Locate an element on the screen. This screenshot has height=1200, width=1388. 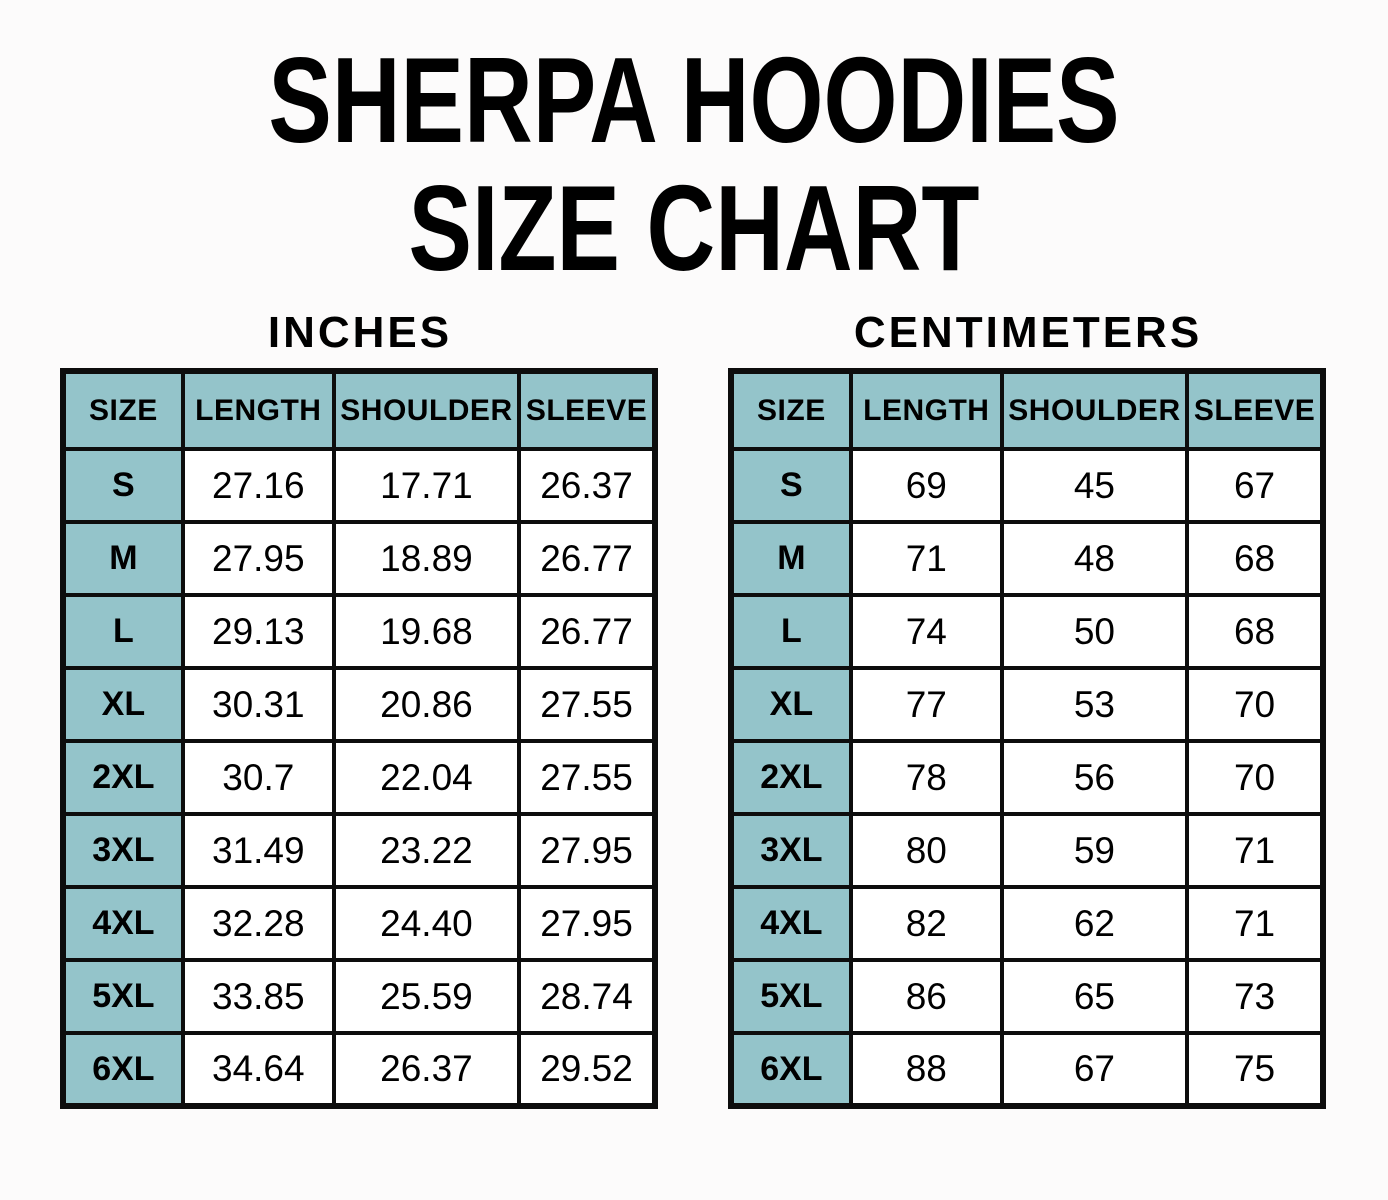
shoulder-value-cell: 65 is located at coordinates (1094, 997).